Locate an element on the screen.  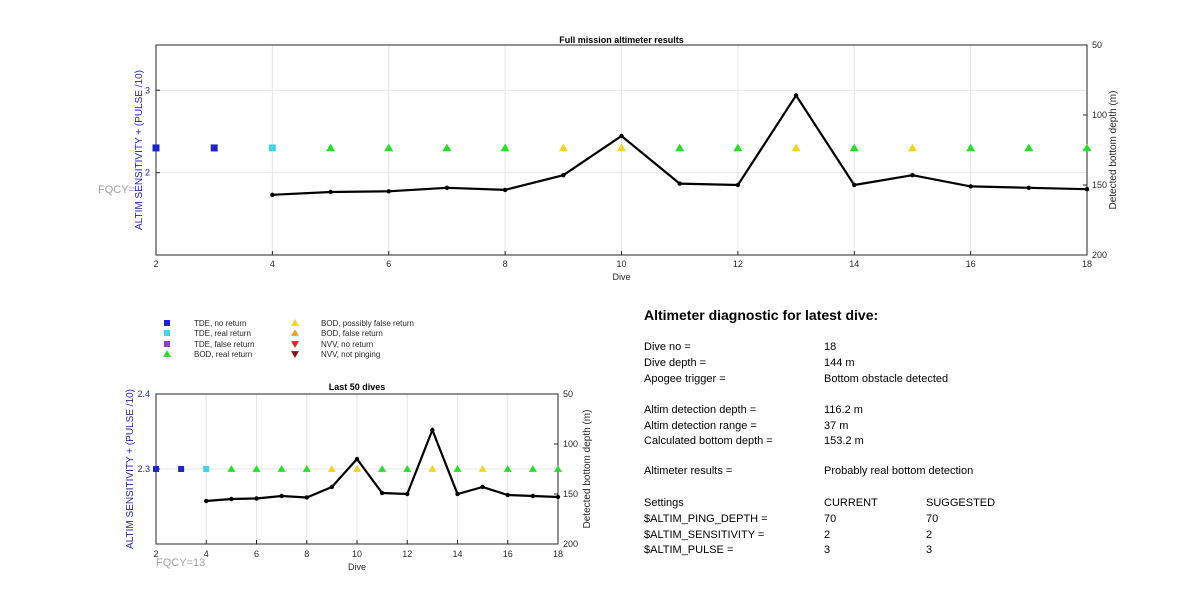
diagnostic-label: Altim detection range = is located at coordinates (700, 426).